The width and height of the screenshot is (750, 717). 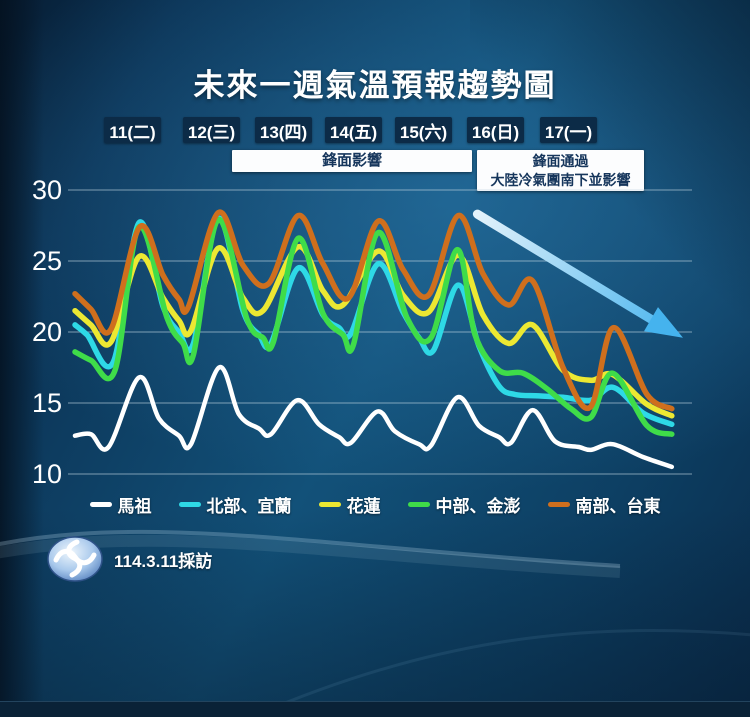 I want to click on chart-legend: 馬祖 北部、宜蘭 花蓮 中部、金澎 南部、台東, so click(x=375, y=504).